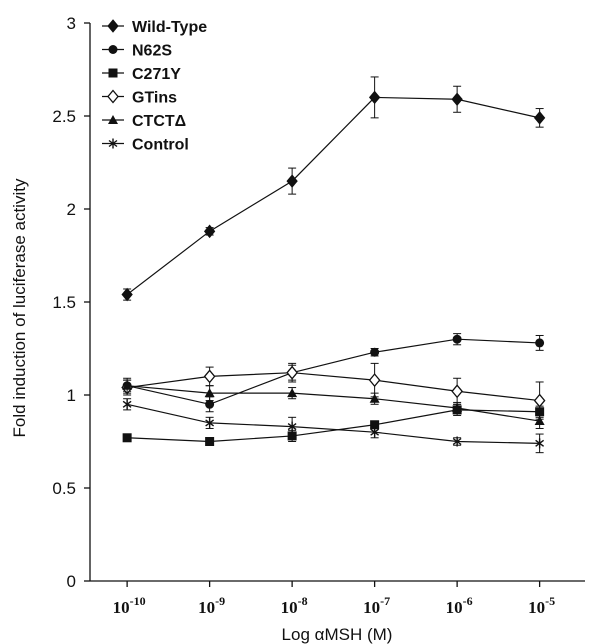 Image resolution: width=592 pixels, height=644 pixels. What do you see at coordinates (160, 145) in the screenshot?
I see `legend-label: Control` at bounding box center [160, 145].